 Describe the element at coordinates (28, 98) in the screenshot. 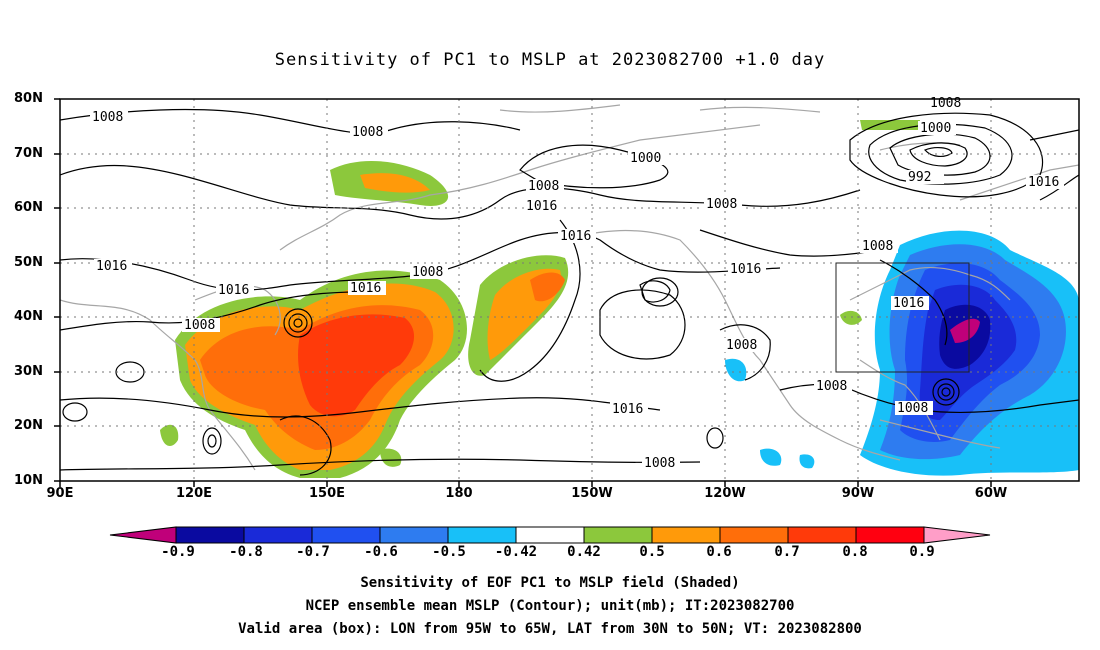

I see `lat-label: 80N` at that location.